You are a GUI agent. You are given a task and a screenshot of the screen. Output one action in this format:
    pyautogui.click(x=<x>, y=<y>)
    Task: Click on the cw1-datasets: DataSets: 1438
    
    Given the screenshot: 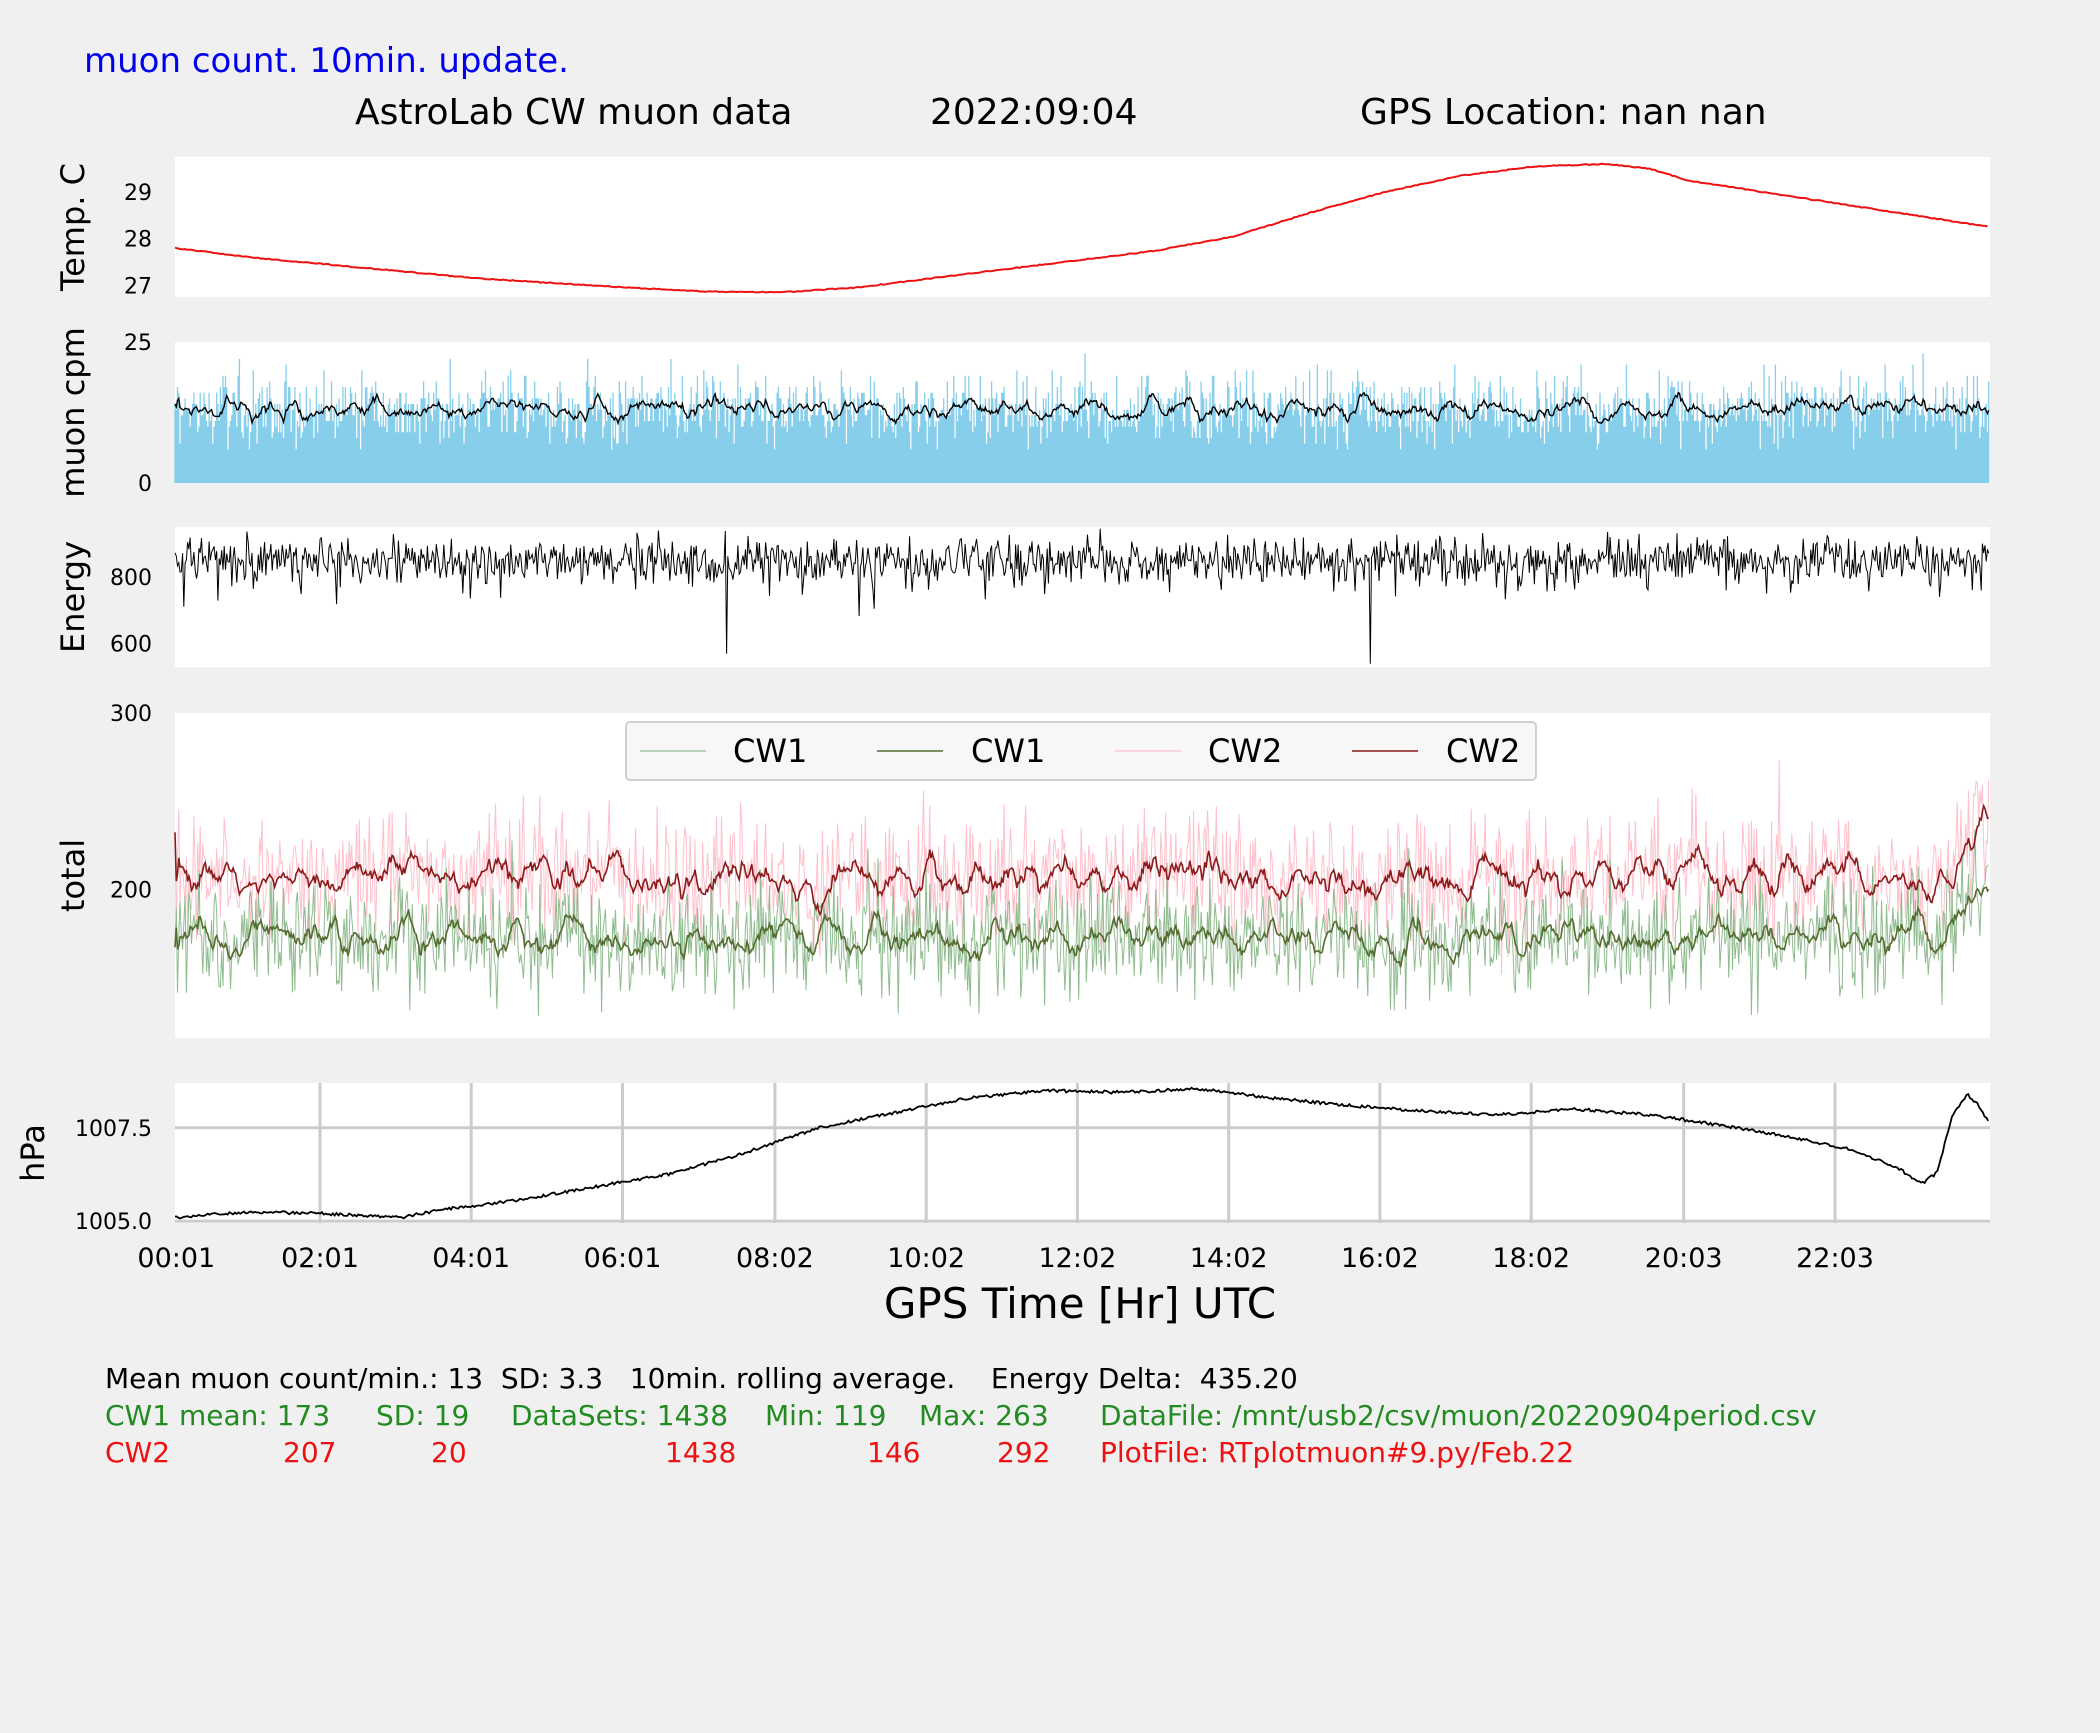 What is the action you would take?
    pyautogui.click(x=620, y=1415)
    